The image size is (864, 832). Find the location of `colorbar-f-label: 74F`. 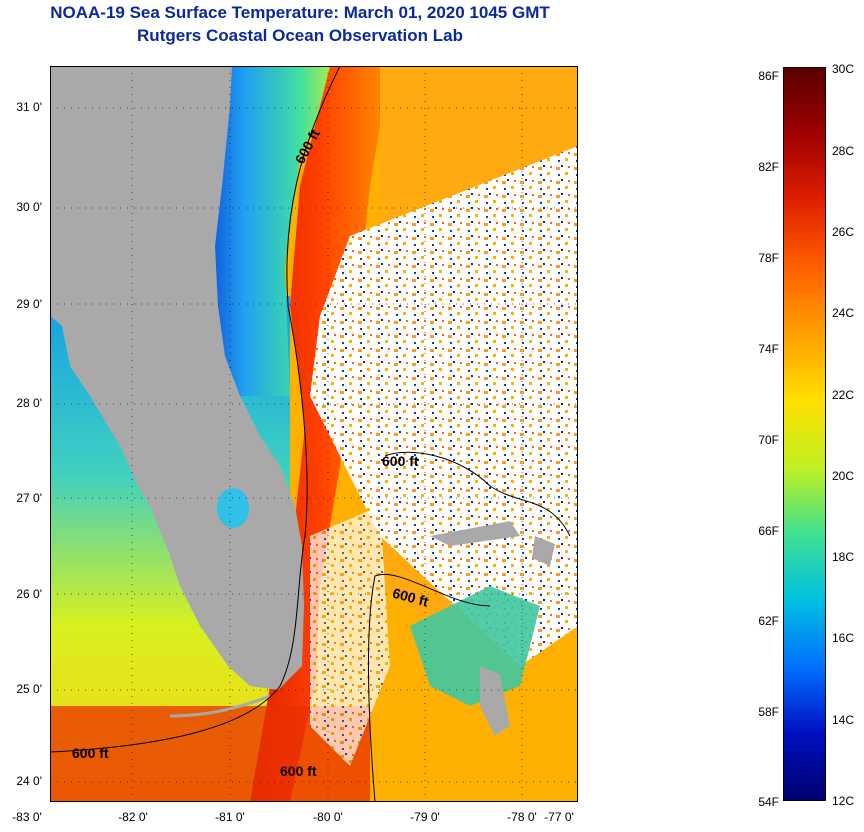

colorbar-f-label: 74F is located at coordinates (768, 349).